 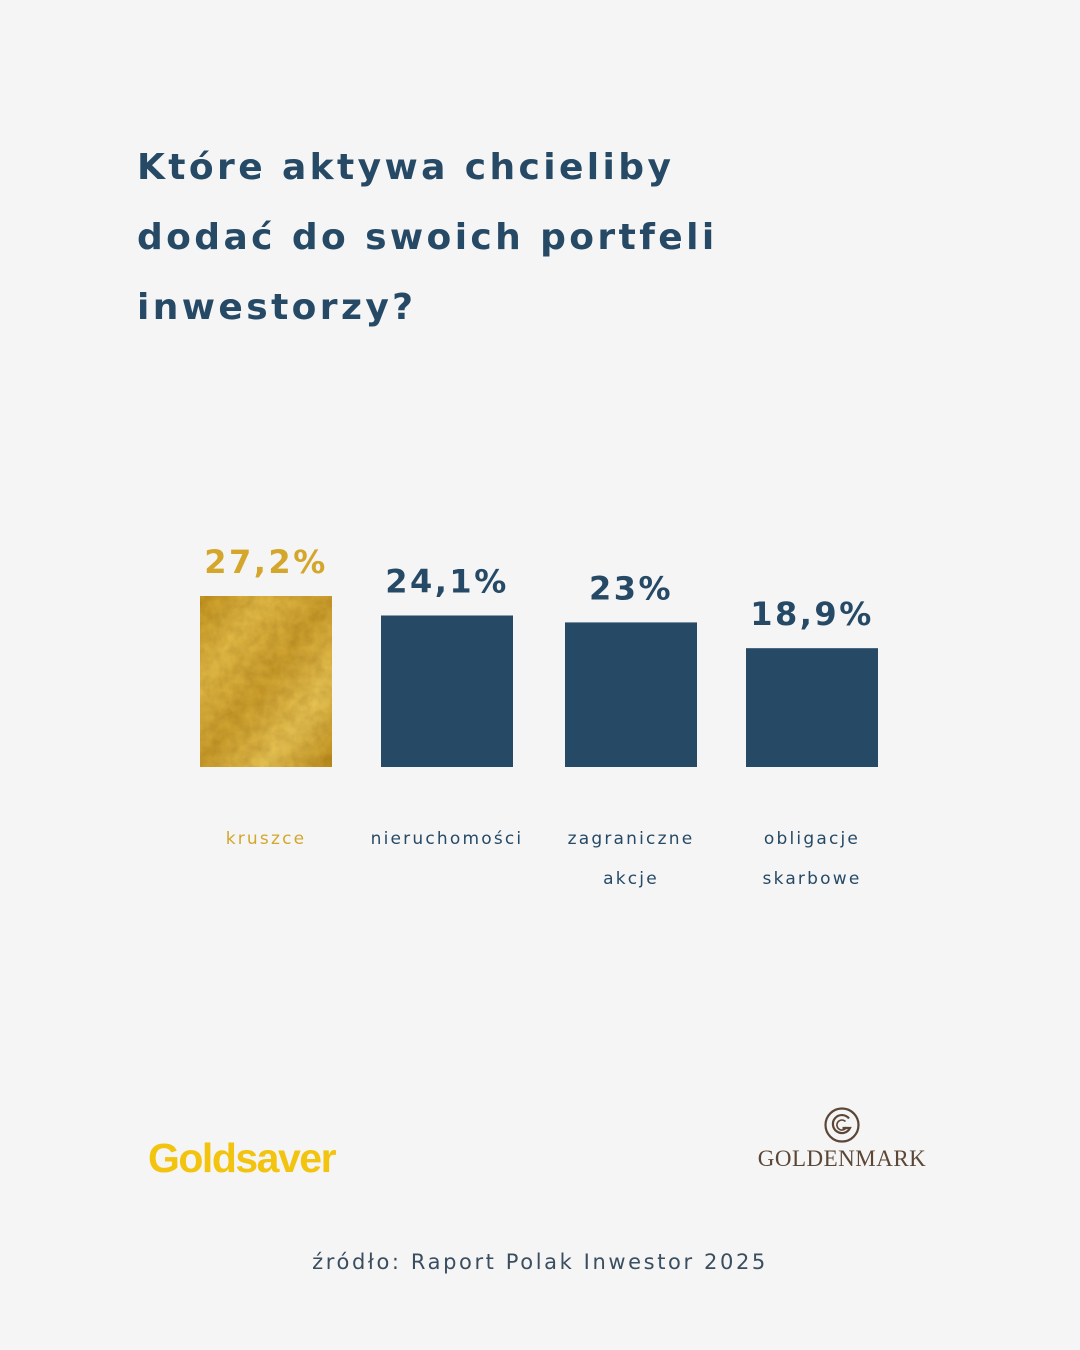 I want to click on category-label-4-line-2: skarbowe, so click(x=812, y=879).